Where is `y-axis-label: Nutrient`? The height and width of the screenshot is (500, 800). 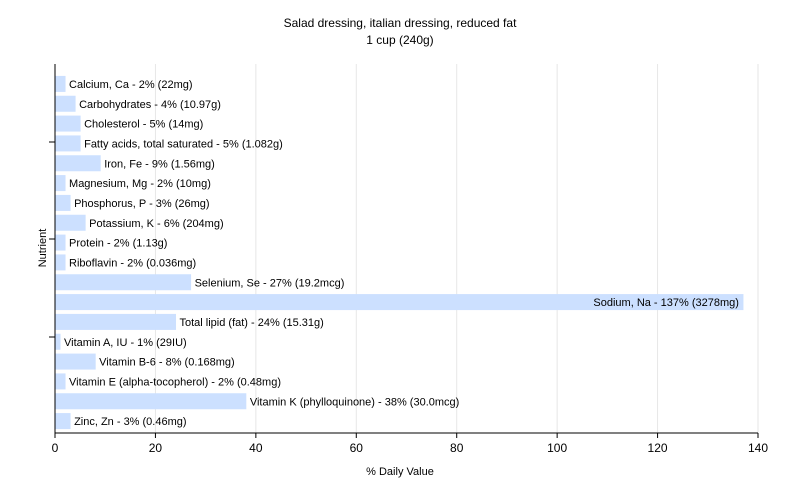
y-axis-label: Nutrient is located at coordinates (43, 248).